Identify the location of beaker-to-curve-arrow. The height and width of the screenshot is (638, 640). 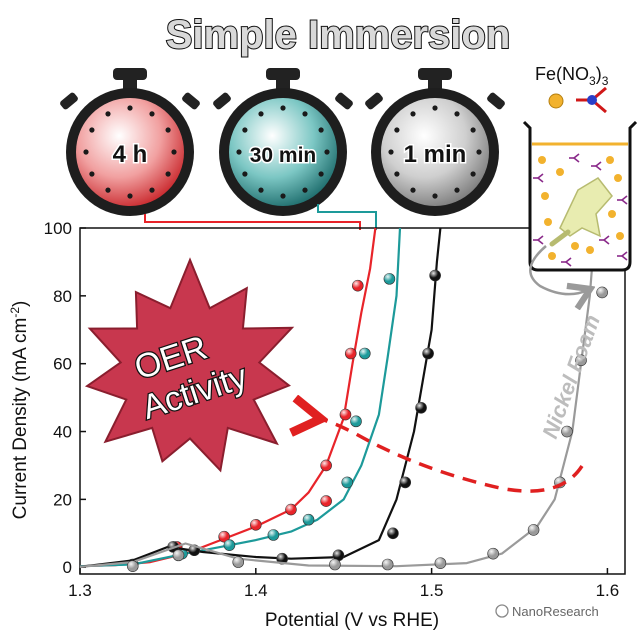
(558, 269).